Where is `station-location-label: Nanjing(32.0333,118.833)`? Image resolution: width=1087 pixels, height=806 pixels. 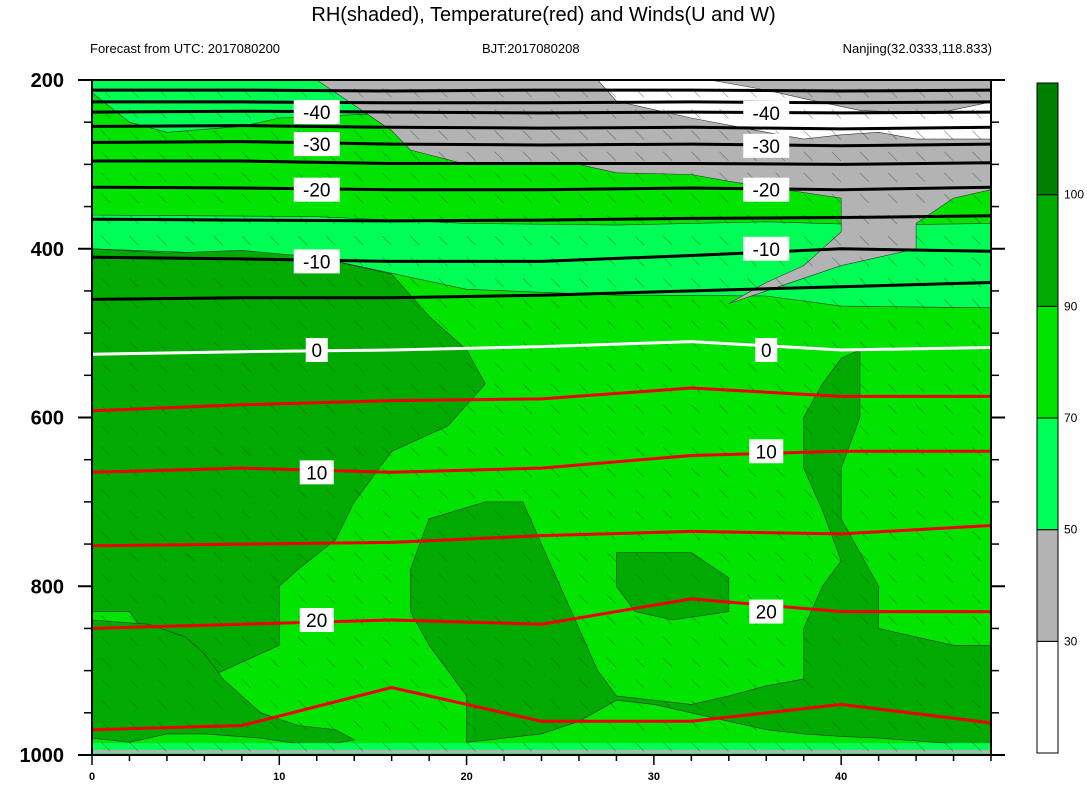
station-location-label: Nanjing(32.0333,118.833) is located at coordinates (917, 48).